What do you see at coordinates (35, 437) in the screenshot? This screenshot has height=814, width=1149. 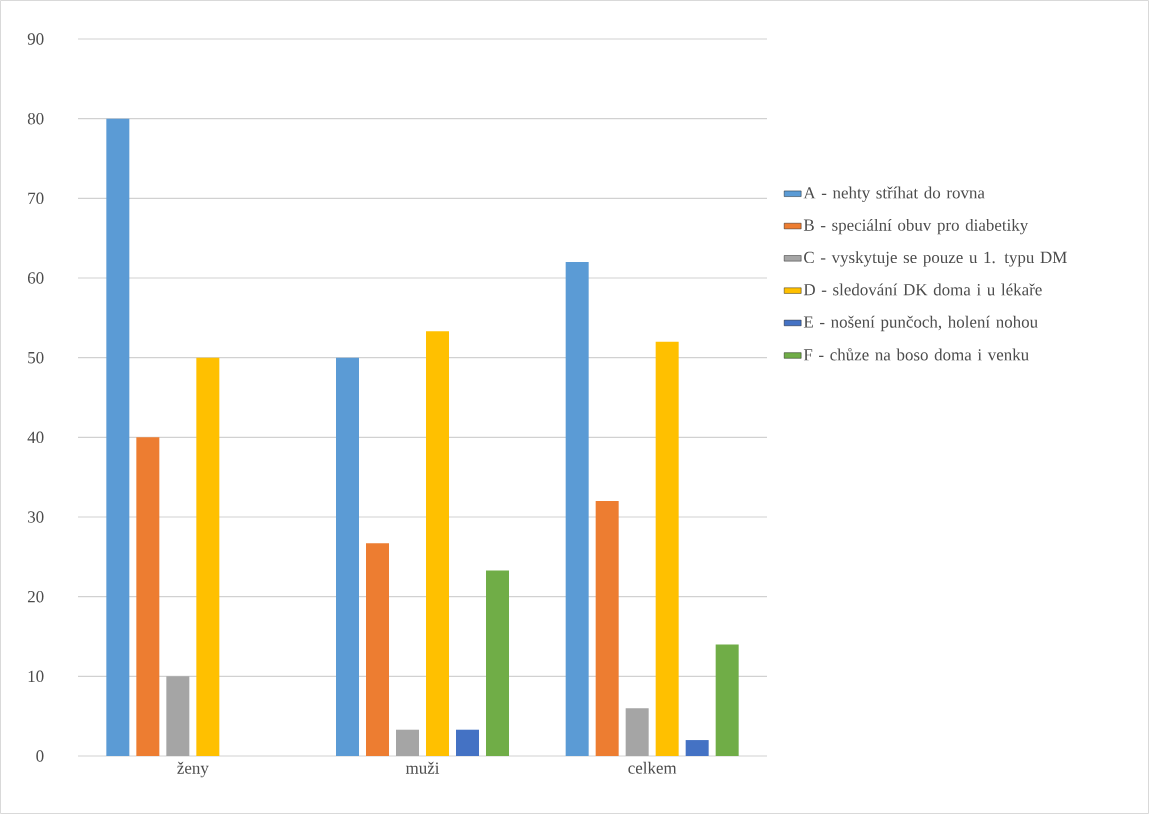 I see `y-tick-label: 40` at bounding box center [35, 437].